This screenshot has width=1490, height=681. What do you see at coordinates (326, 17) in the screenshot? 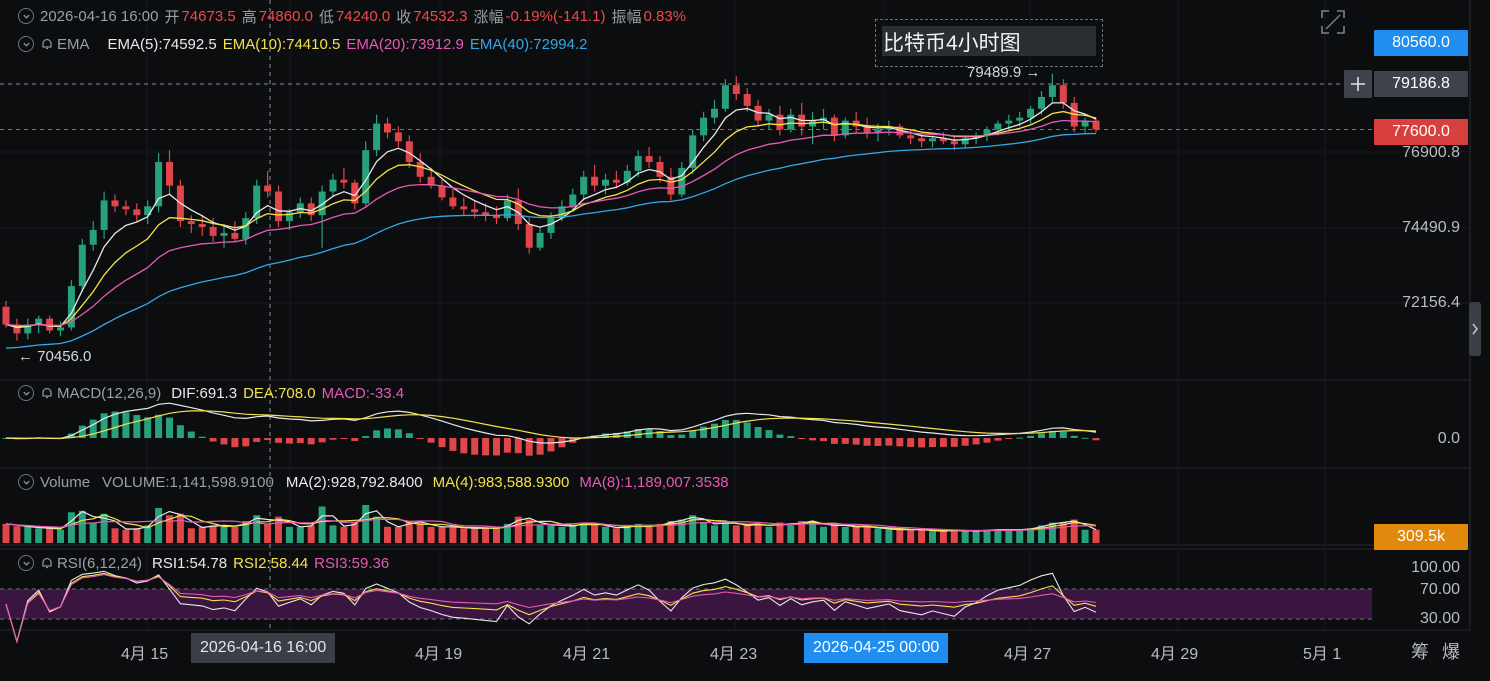
I see `low-label: 低` at bounding box center [326, 17].